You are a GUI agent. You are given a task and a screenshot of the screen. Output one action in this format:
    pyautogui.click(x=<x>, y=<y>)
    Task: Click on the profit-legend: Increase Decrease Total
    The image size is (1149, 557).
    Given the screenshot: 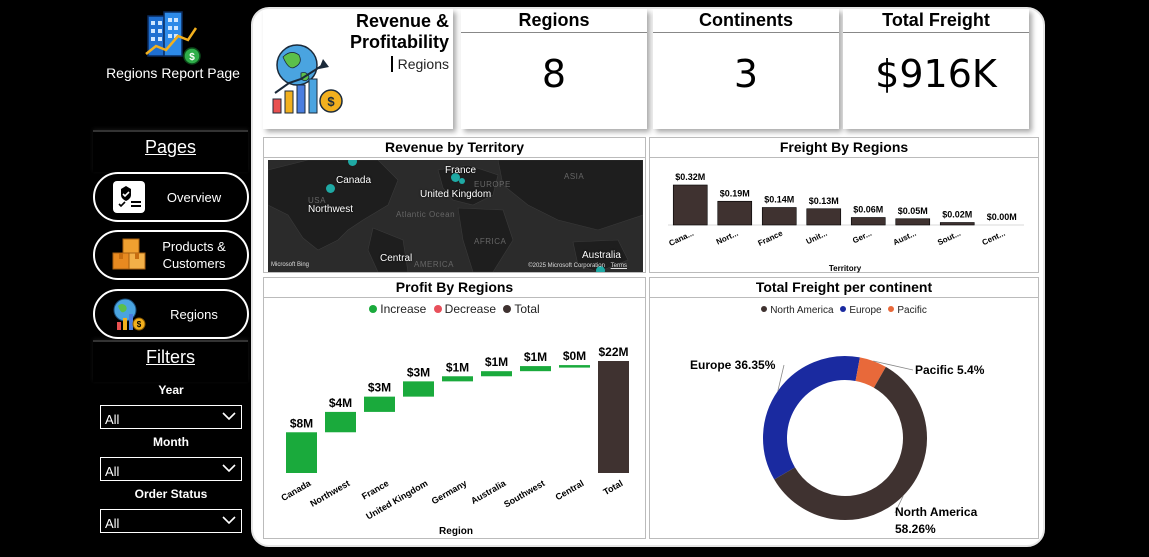 What is the action you would take?
    pyautogui.click(x=454, y=309)
    